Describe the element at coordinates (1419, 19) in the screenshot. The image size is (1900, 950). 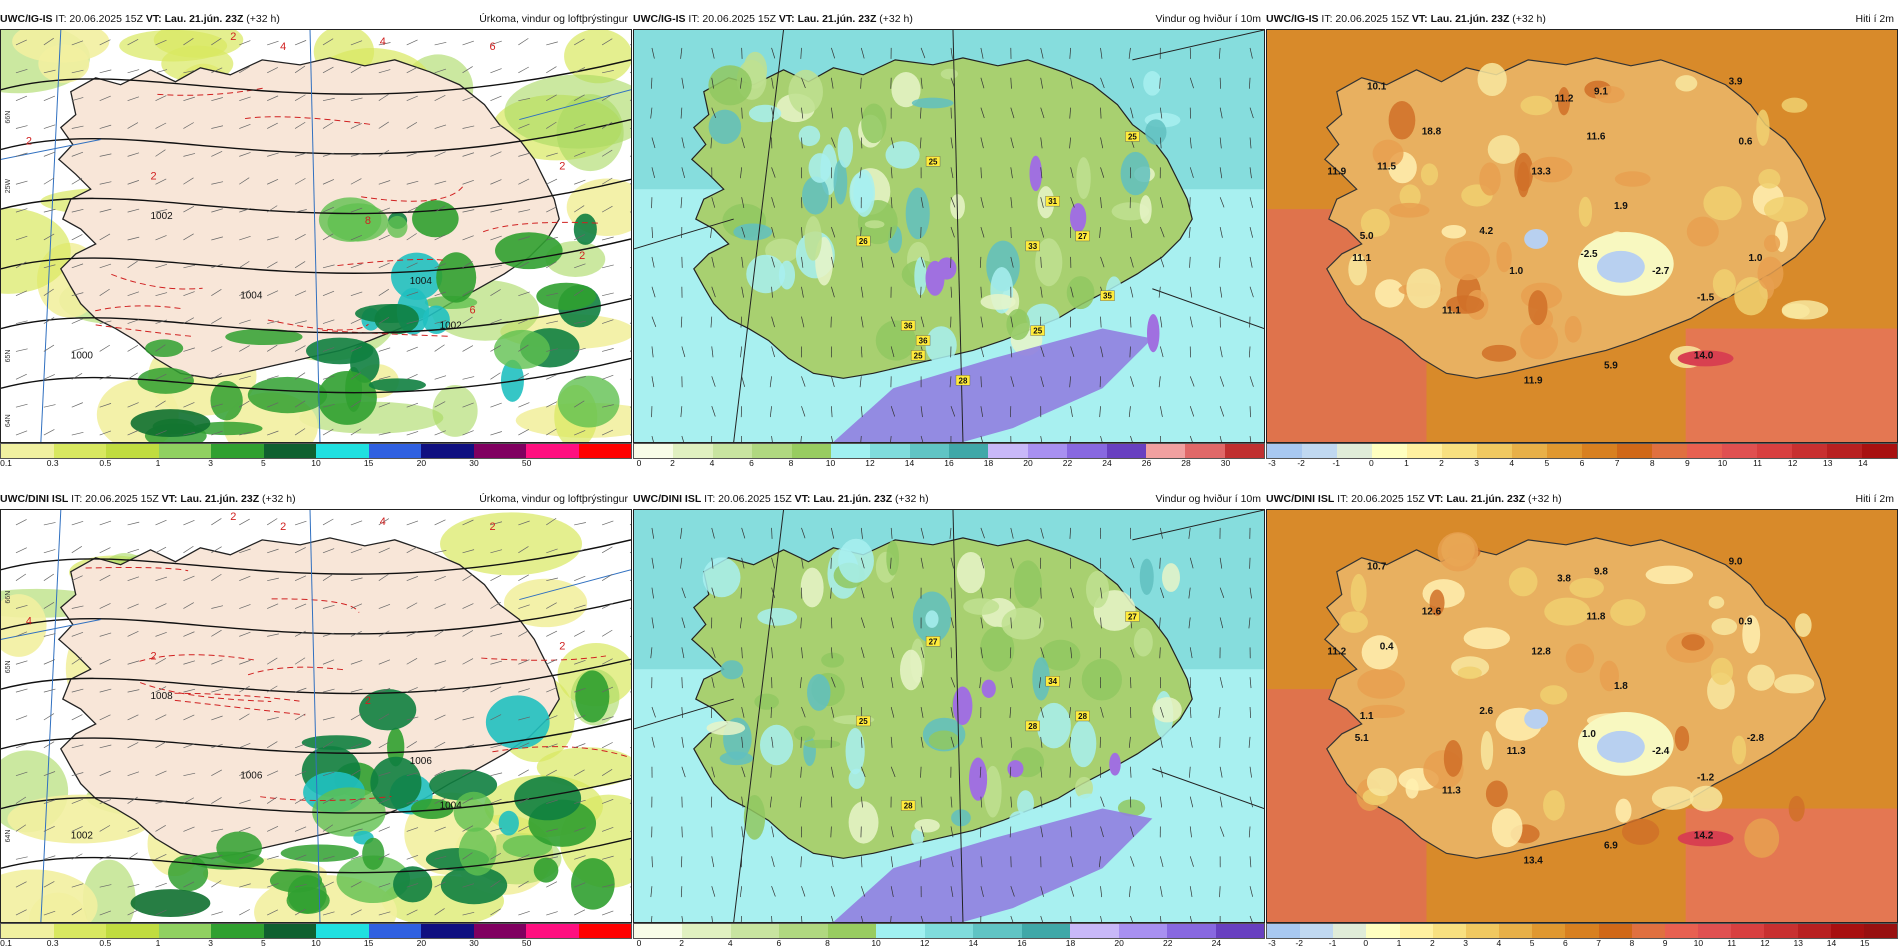
I see `header-vt-label: VT:` at that location.